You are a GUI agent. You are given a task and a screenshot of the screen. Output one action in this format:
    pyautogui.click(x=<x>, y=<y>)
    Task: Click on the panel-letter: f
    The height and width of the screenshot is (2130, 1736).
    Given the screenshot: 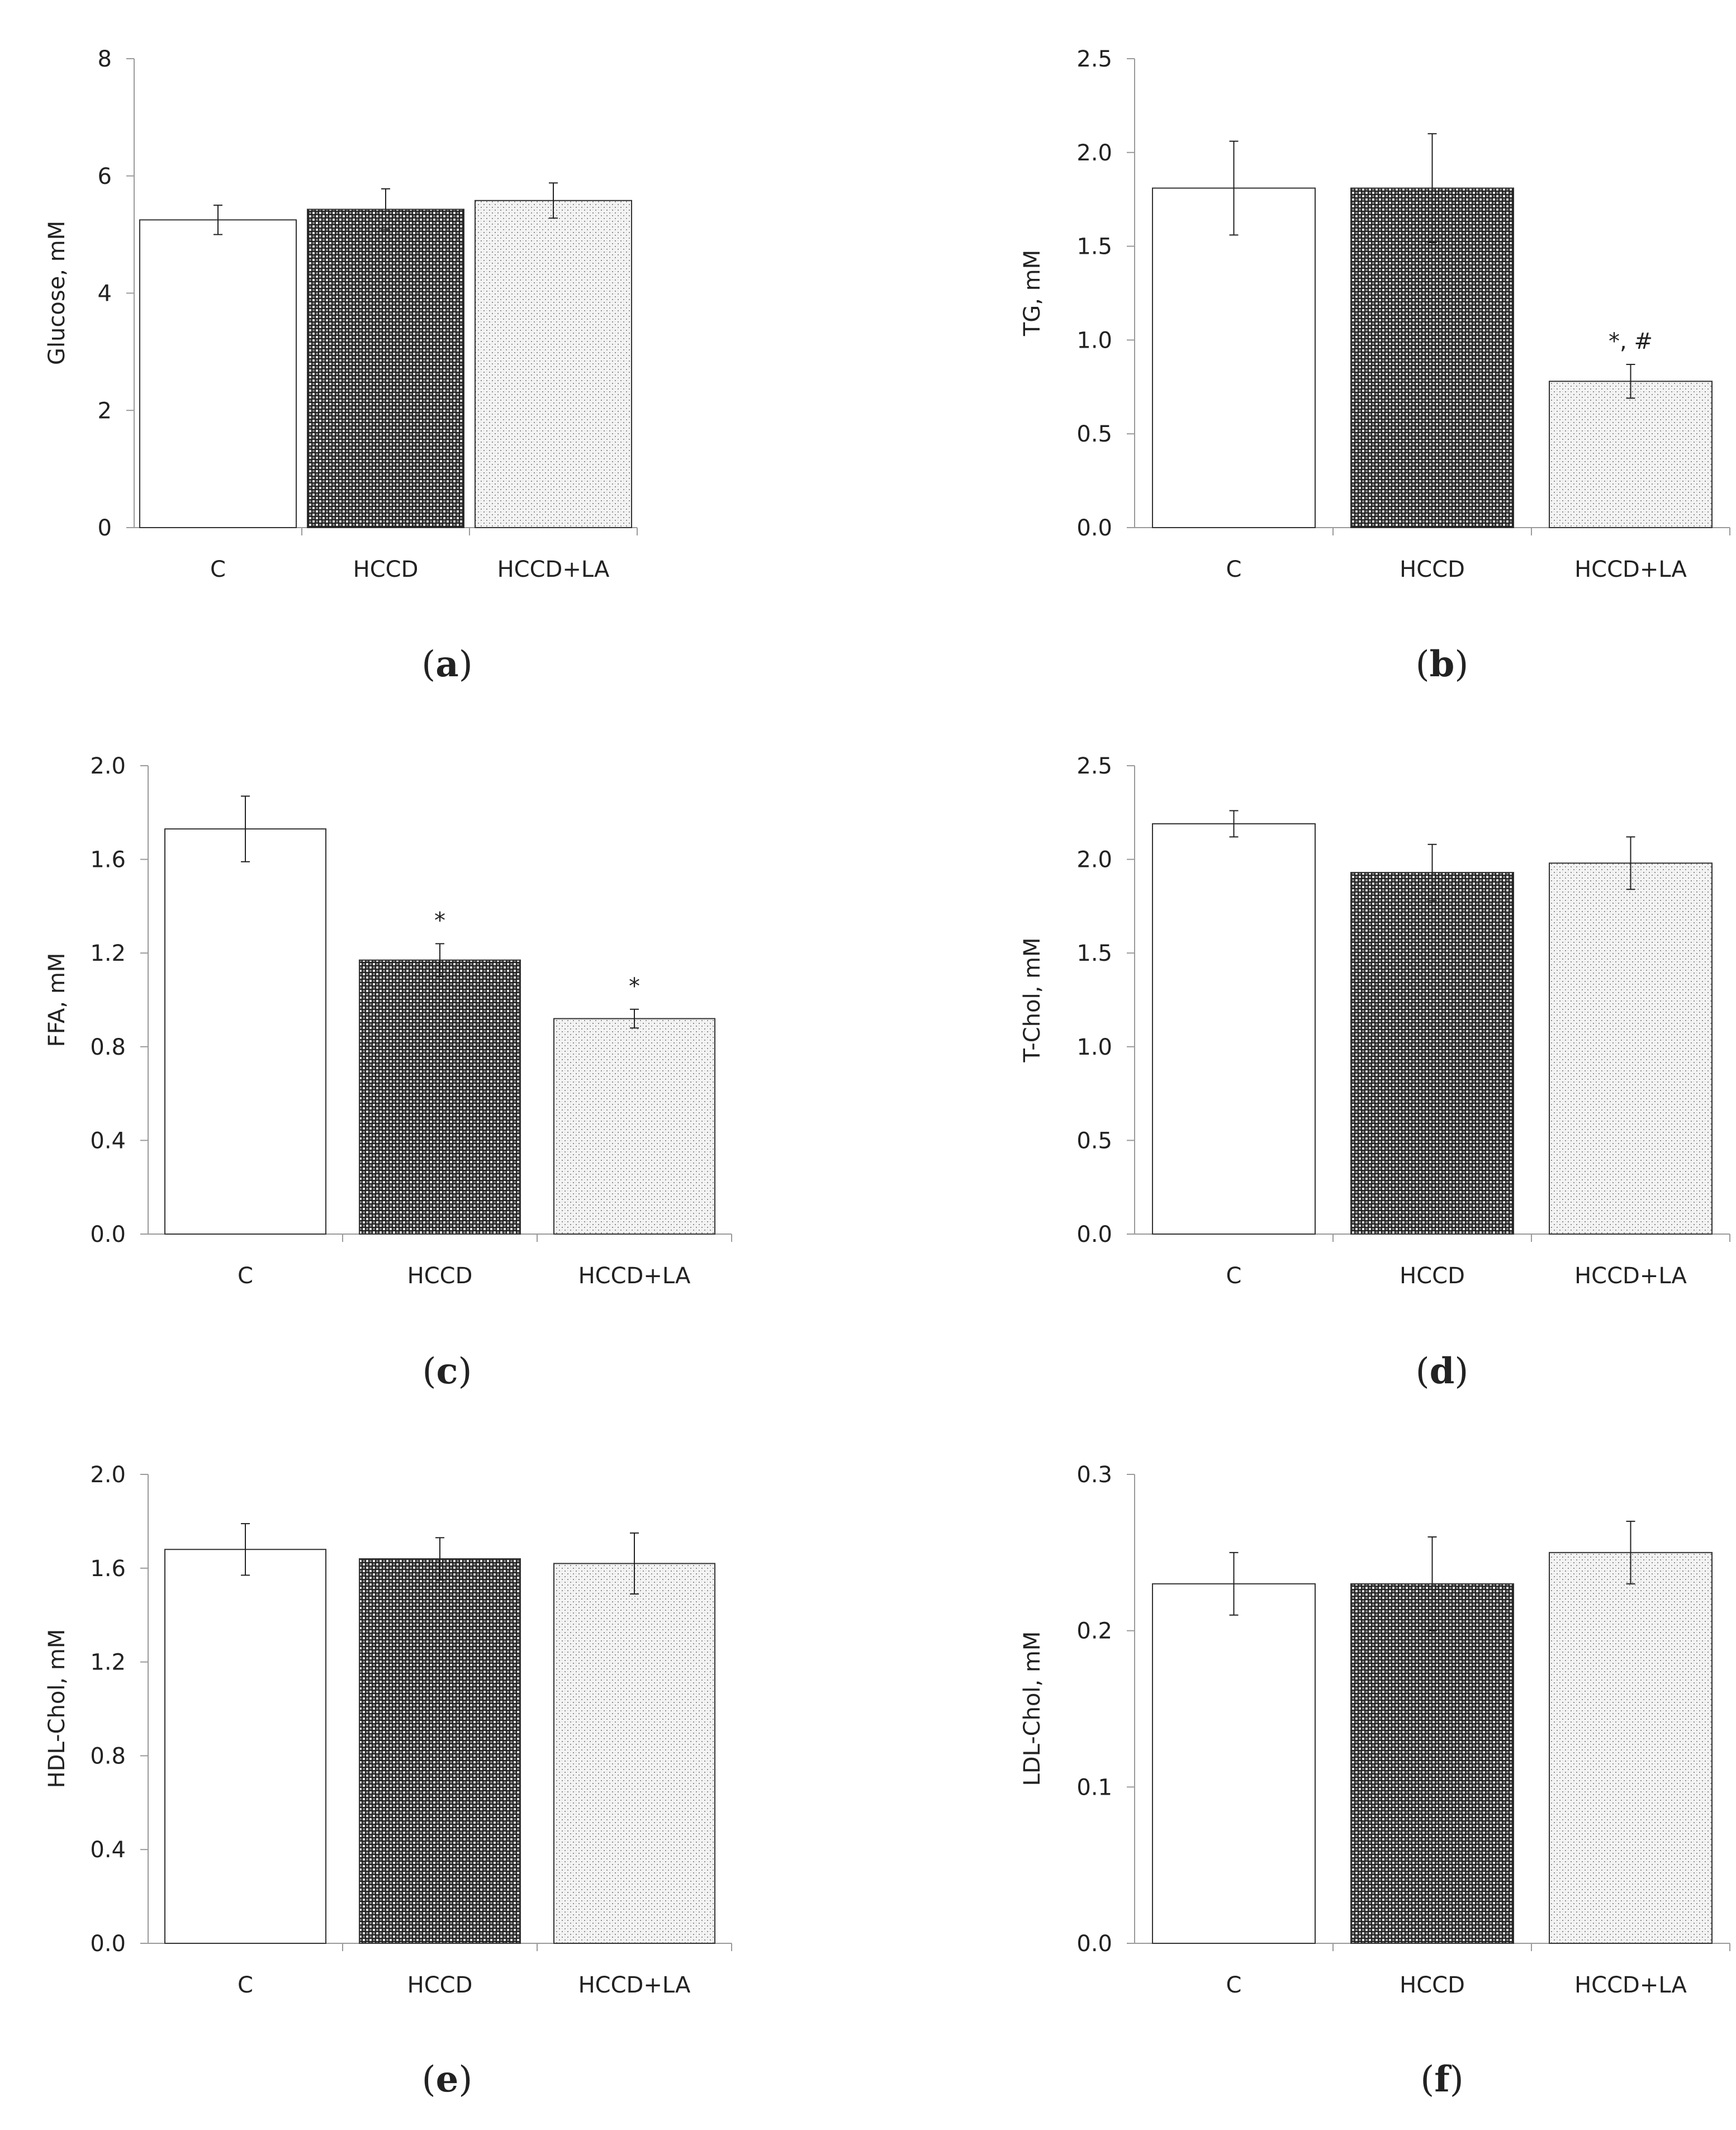 What is the action you would take?
    pyautogui.click(x=1443, y=2079)
    